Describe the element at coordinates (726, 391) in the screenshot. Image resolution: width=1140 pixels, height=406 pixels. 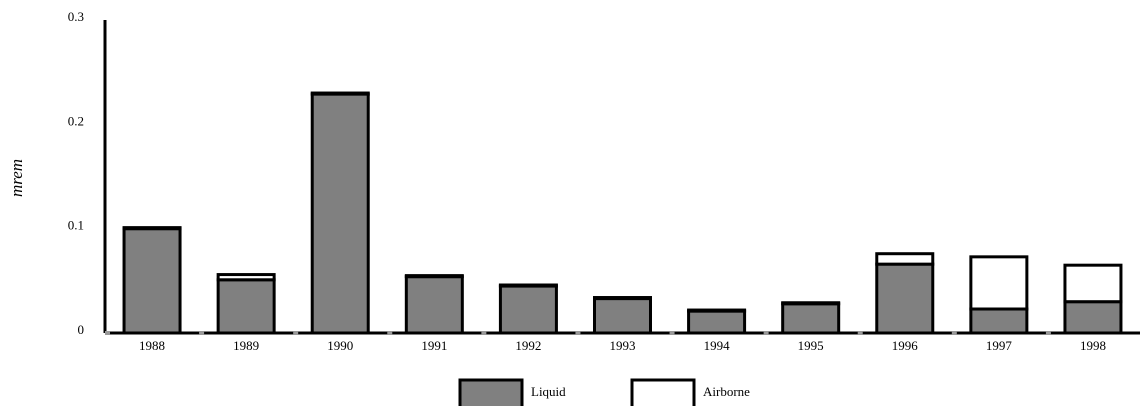
I see `legend-label: Airborne` at that location.